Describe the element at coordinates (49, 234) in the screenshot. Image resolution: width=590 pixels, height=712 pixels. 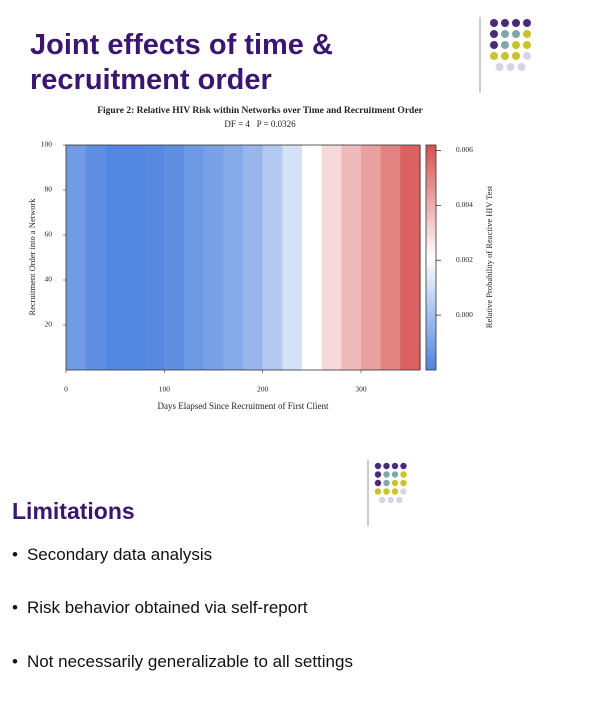
I see `y-tick-label: 60` at that location.